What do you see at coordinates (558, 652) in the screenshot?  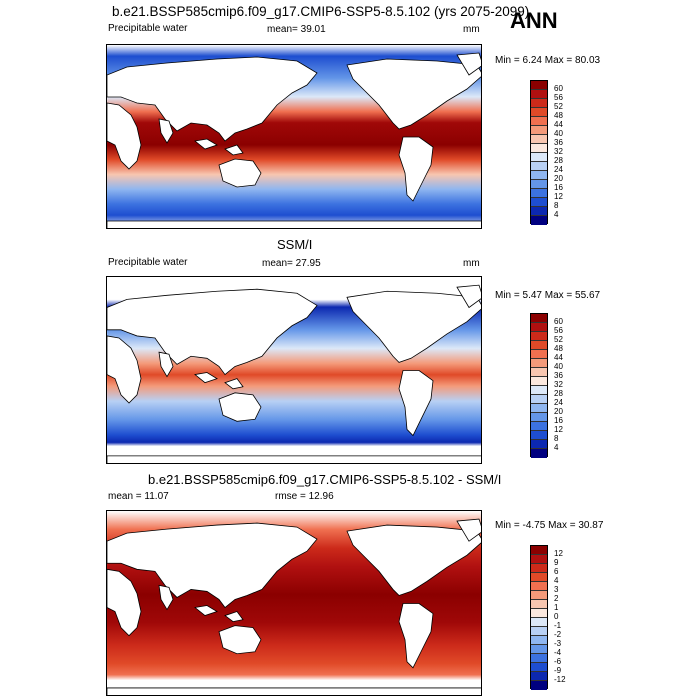 I see `colorbar-tick-label: -4` at bounding box center [558, 652].